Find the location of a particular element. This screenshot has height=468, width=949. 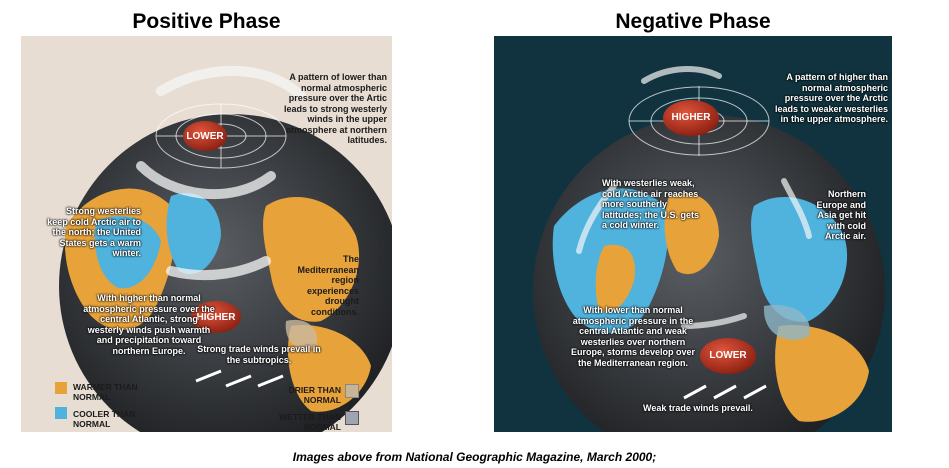

north-america-cool-zone is located at coordinates (127, 252).